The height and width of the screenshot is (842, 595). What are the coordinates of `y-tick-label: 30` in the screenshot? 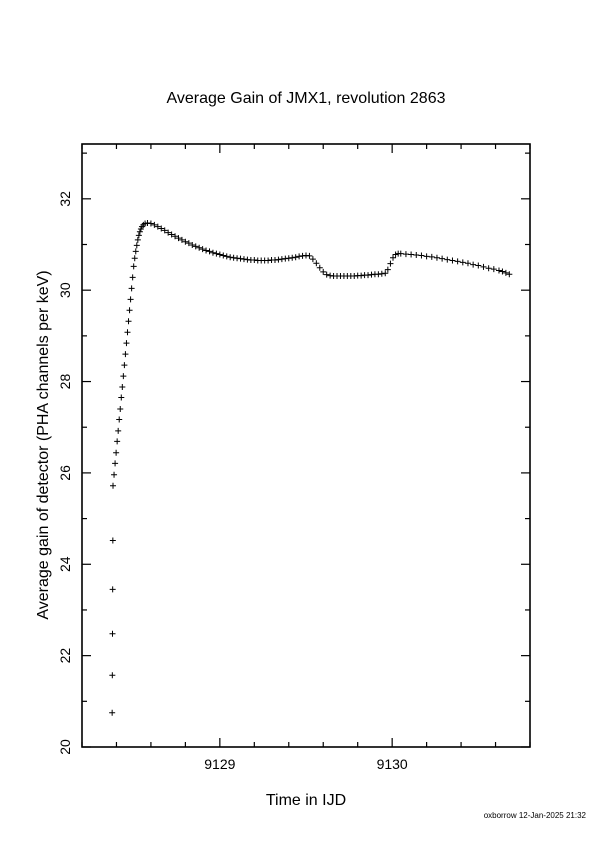 It's located at (65, 290).